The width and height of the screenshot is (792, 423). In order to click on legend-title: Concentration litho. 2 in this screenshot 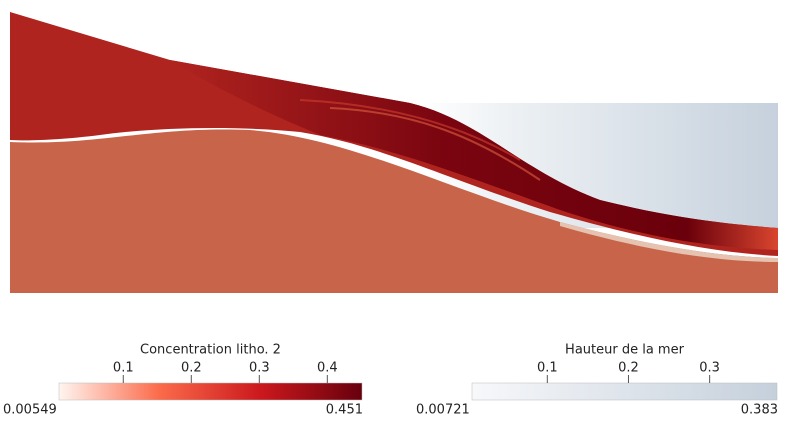, I will do `click(210, 350)`.